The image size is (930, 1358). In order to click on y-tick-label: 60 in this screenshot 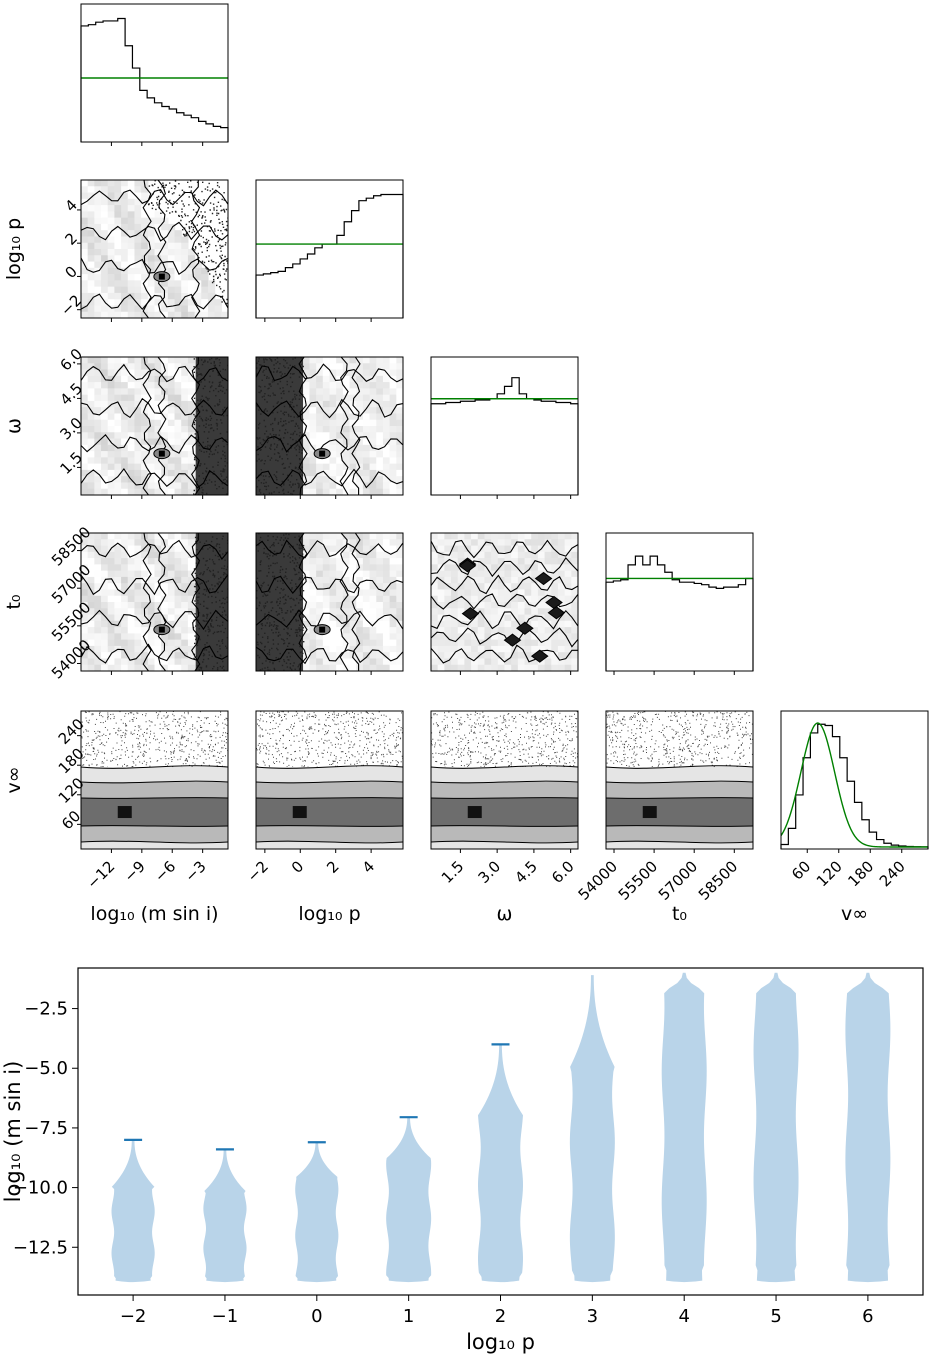, I will do `click(71, 820)`.